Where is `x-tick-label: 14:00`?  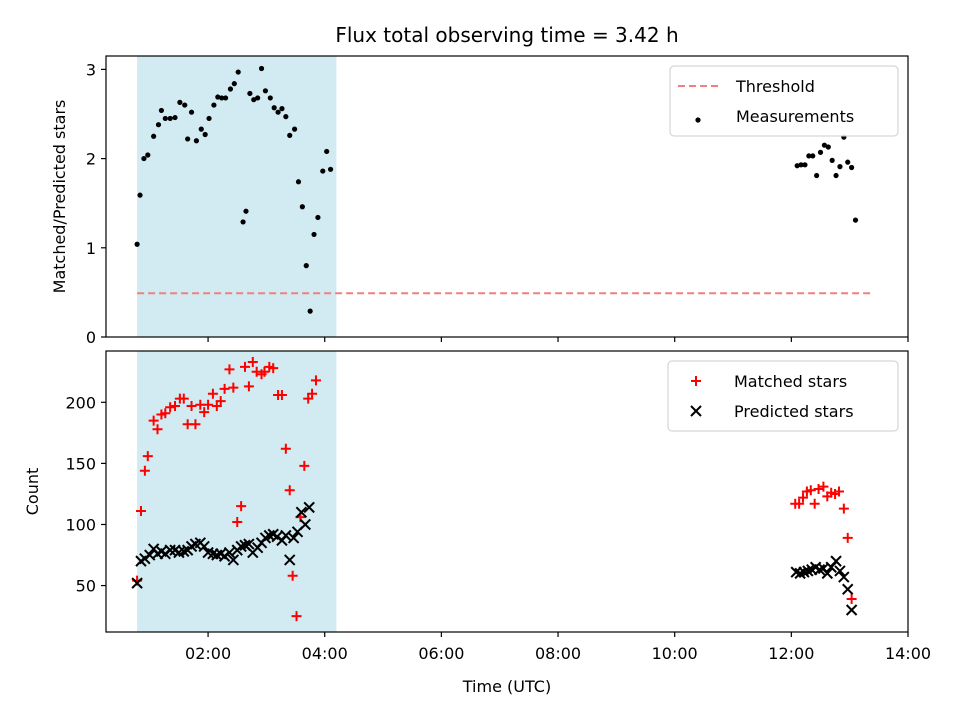 x-tick-label: 14:00 is located at coordinates (908, 653).